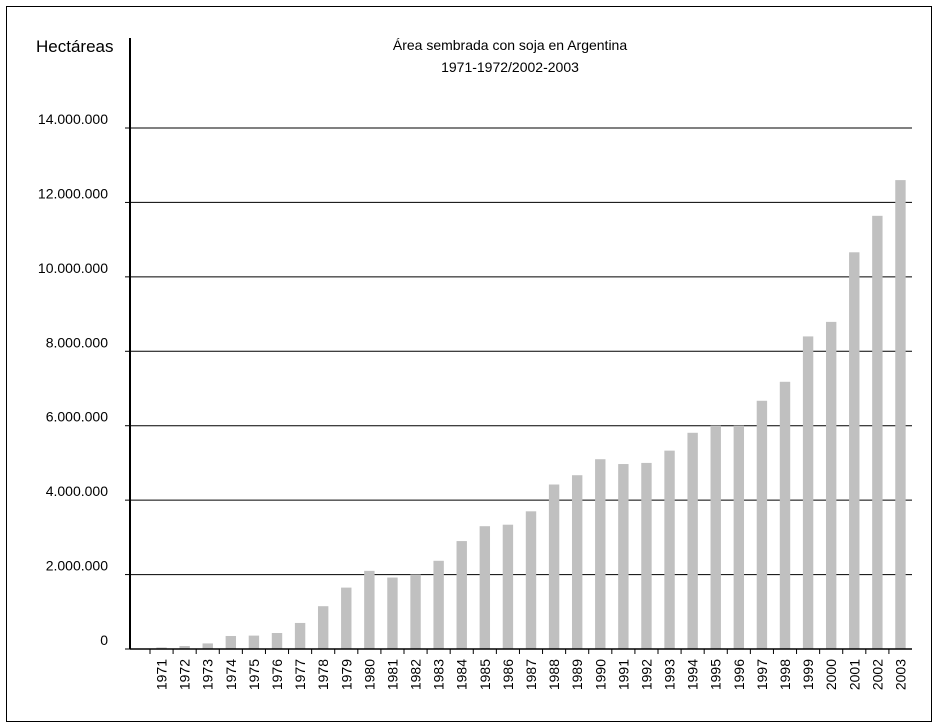 The width and height of the screenshot is (939, 728). I want to click on x-tick-label: 1973, so click(208, 674).